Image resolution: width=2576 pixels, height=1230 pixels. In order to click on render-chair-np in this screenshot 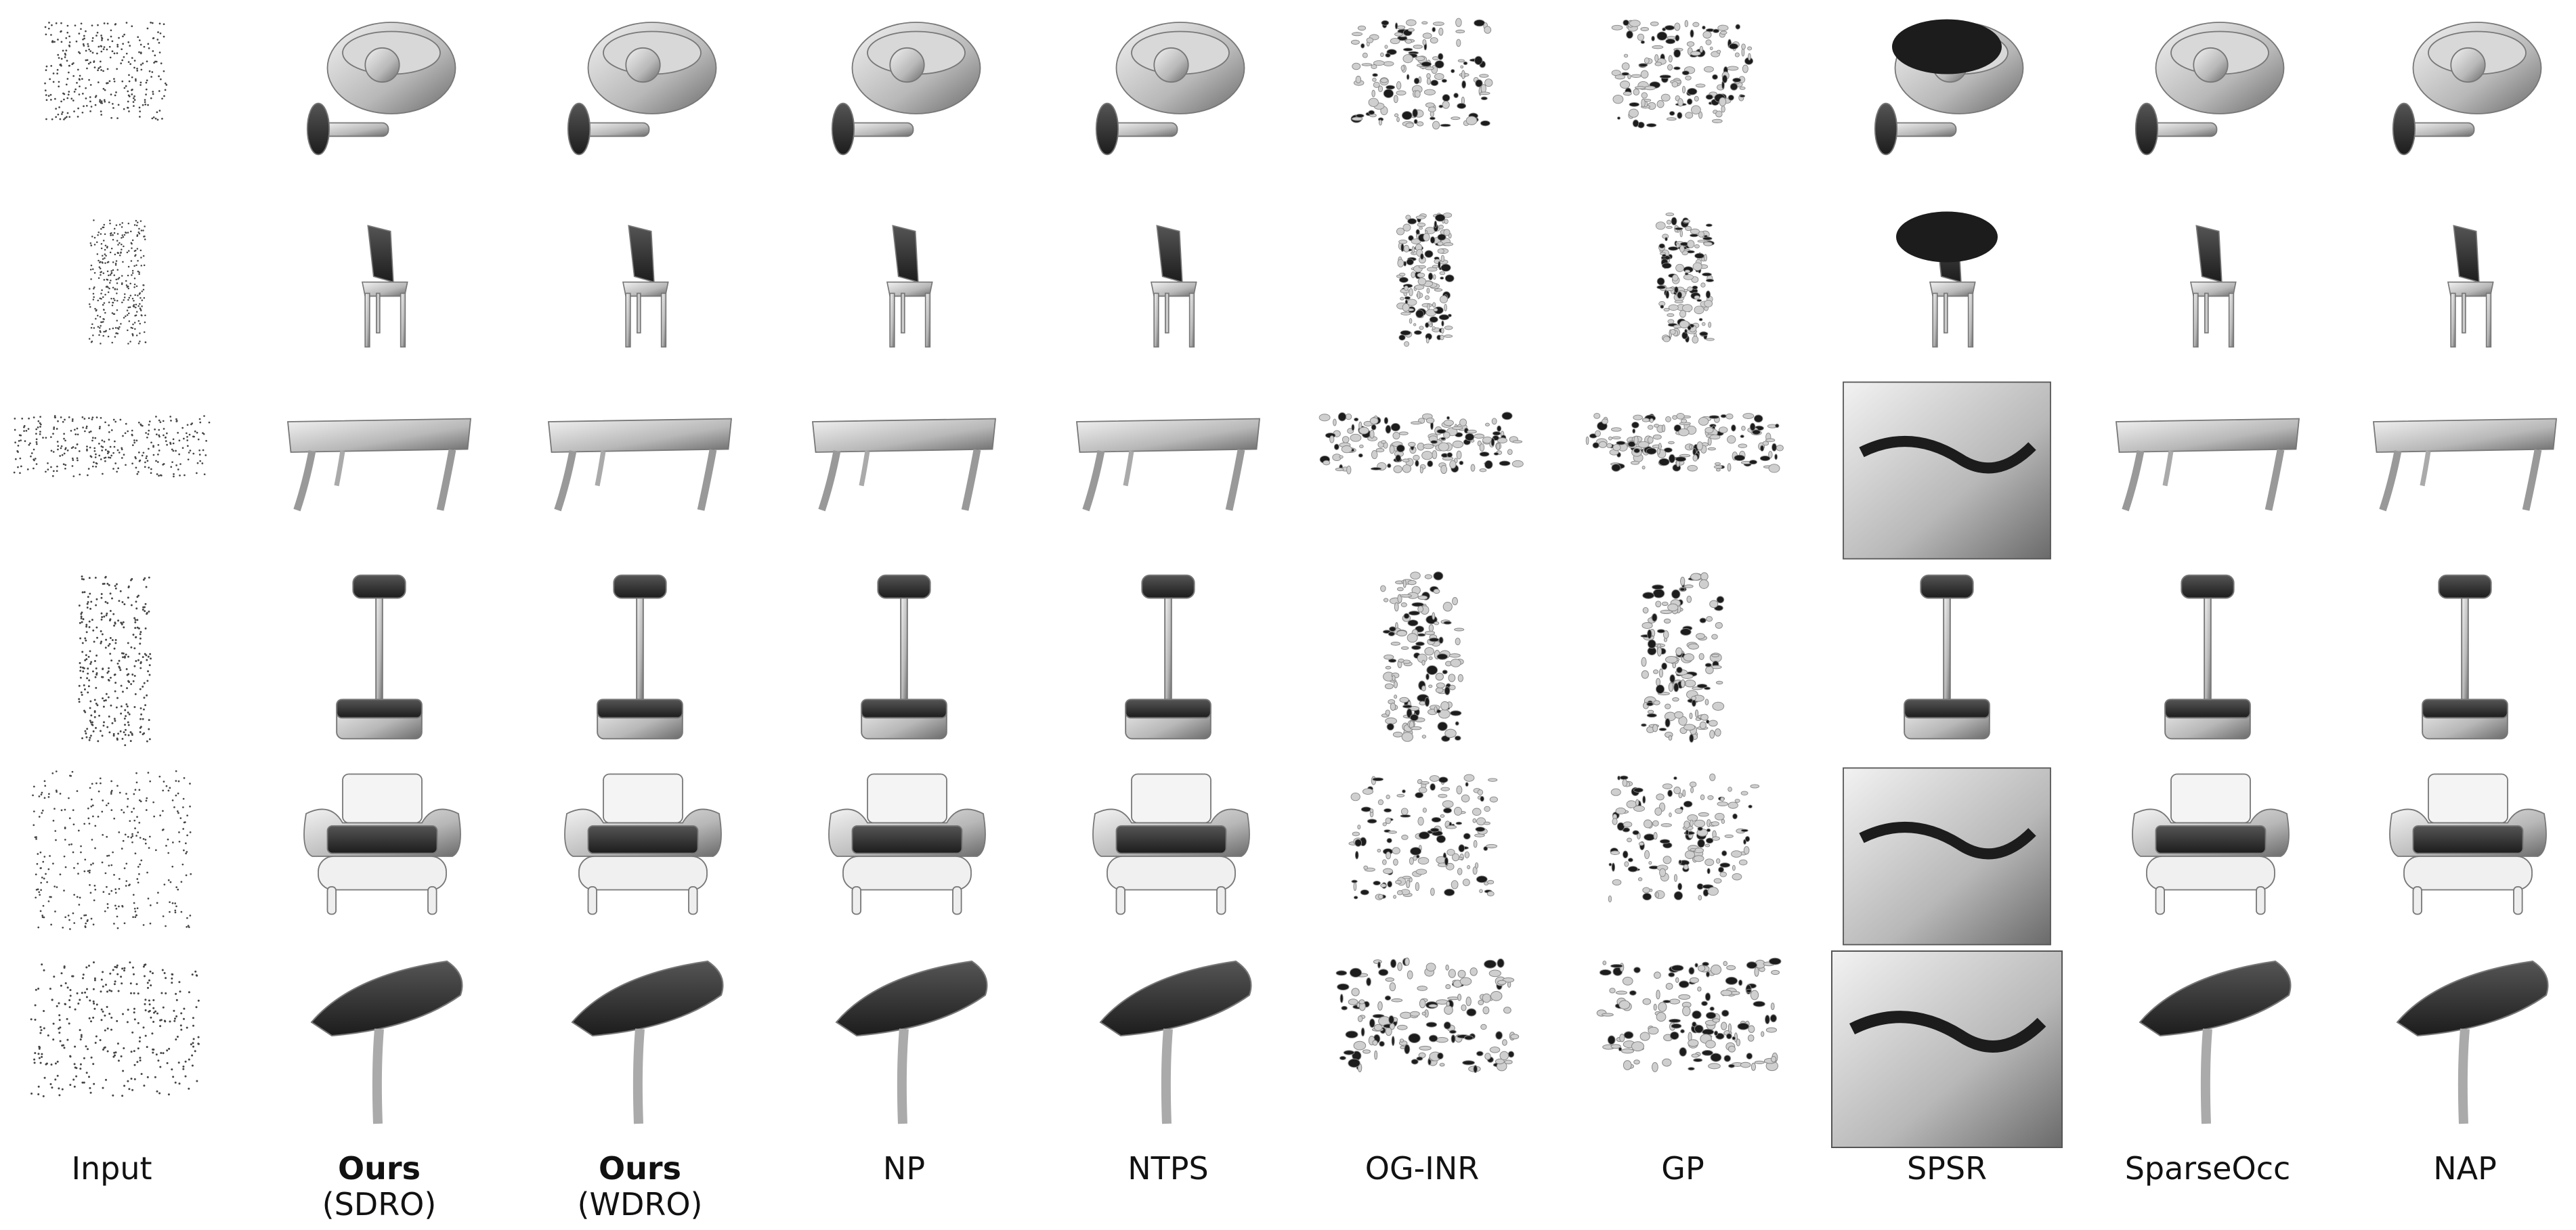, I will do `click(904, 287)`.